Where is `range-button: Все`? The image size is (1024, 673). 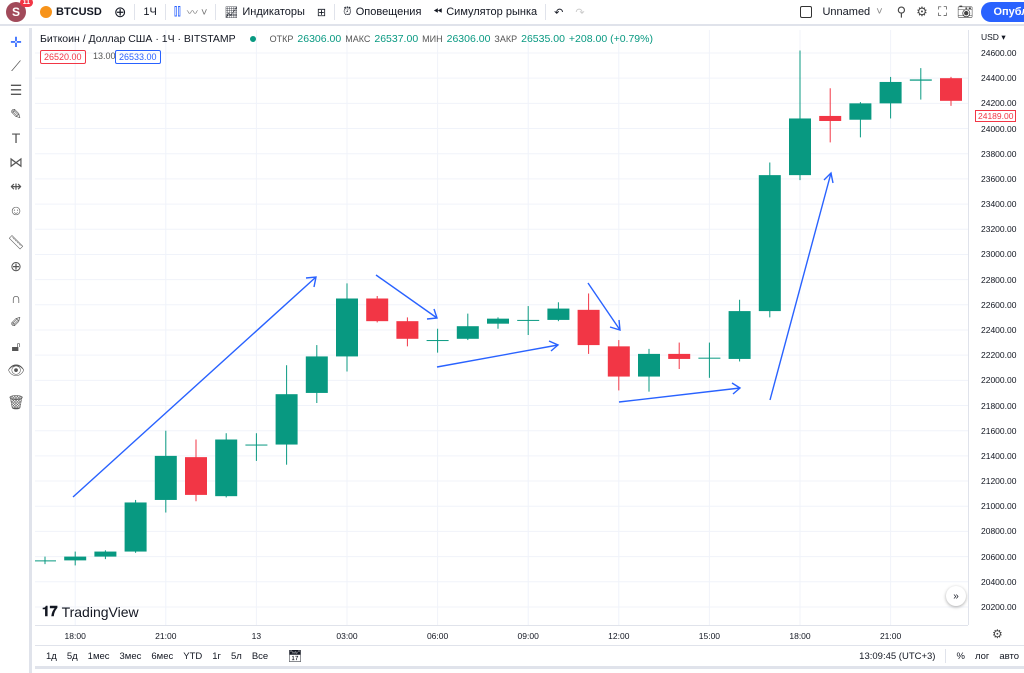
range-button: Все is located at coordinates (260, 656).